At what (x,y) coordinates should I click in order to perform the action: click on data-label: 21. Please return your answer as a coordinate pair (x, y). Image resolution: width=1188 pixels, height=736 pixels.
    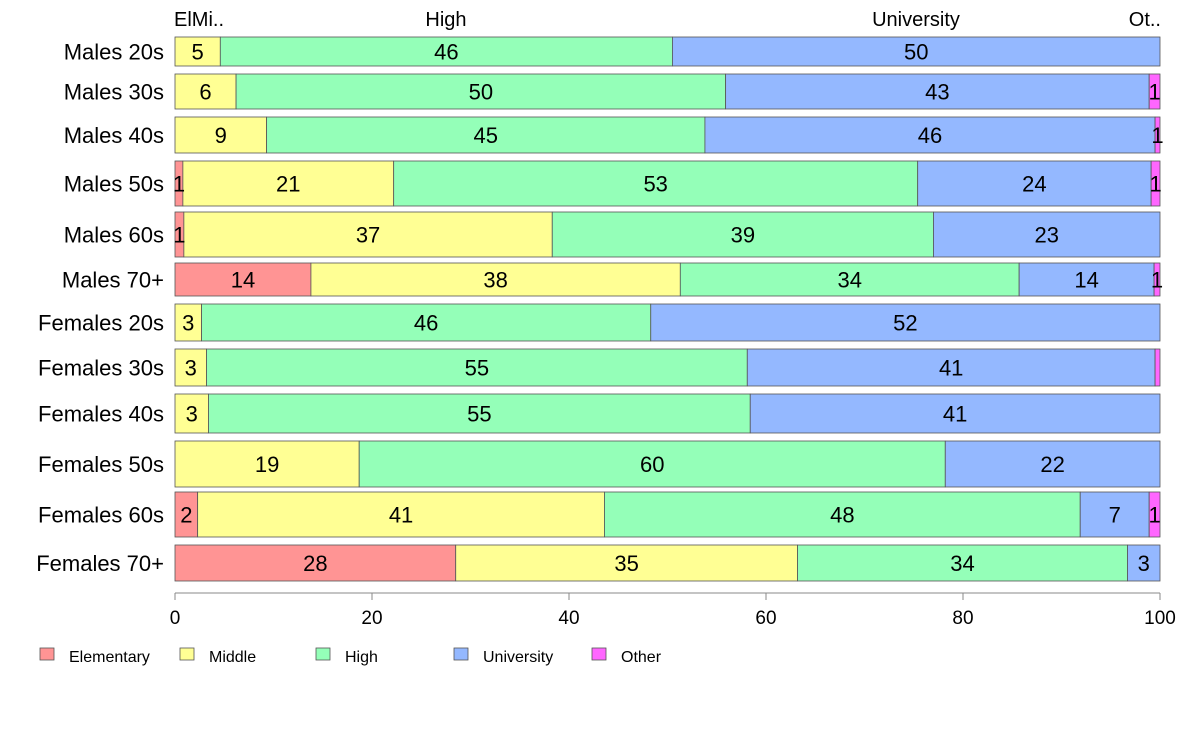
    Looking at the image, I should click on (288, 184).